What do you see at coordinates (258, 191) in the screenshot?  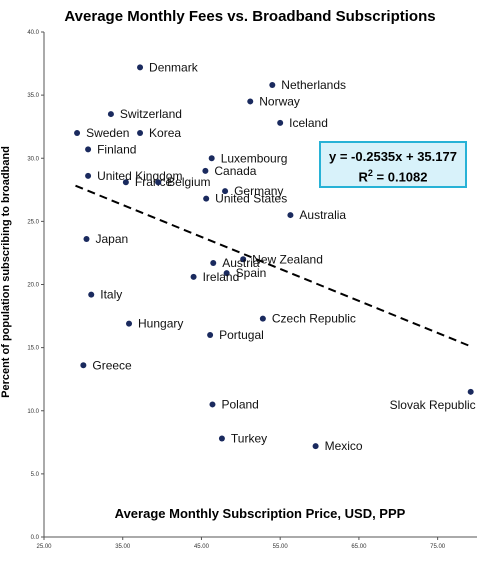 I see `point-label: Germany` at bounding box center [258, 191].